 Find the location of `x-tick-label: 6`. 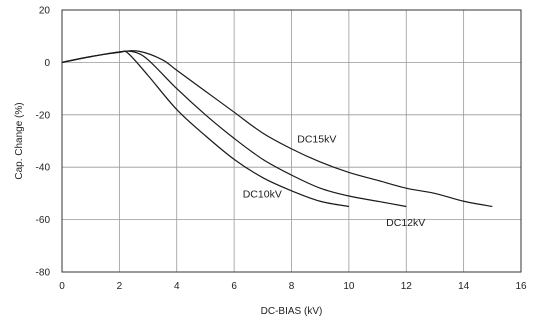

x-tick-label: 6 is located at coordinates (234, 286).